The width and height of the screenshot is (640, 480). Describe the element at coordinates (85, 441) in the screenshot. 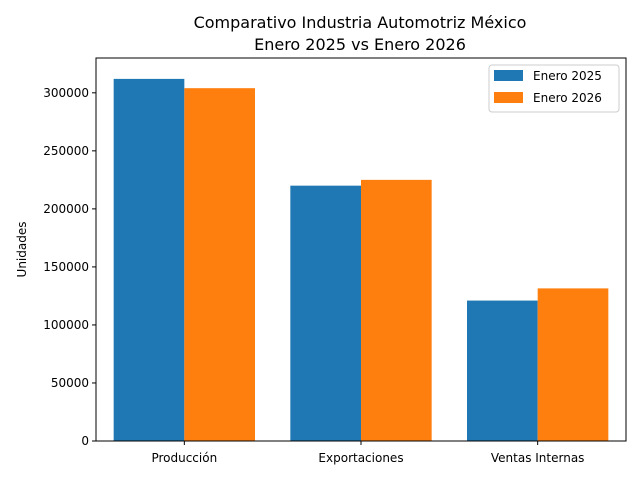

I see `y-tick-label: 0` at that location.